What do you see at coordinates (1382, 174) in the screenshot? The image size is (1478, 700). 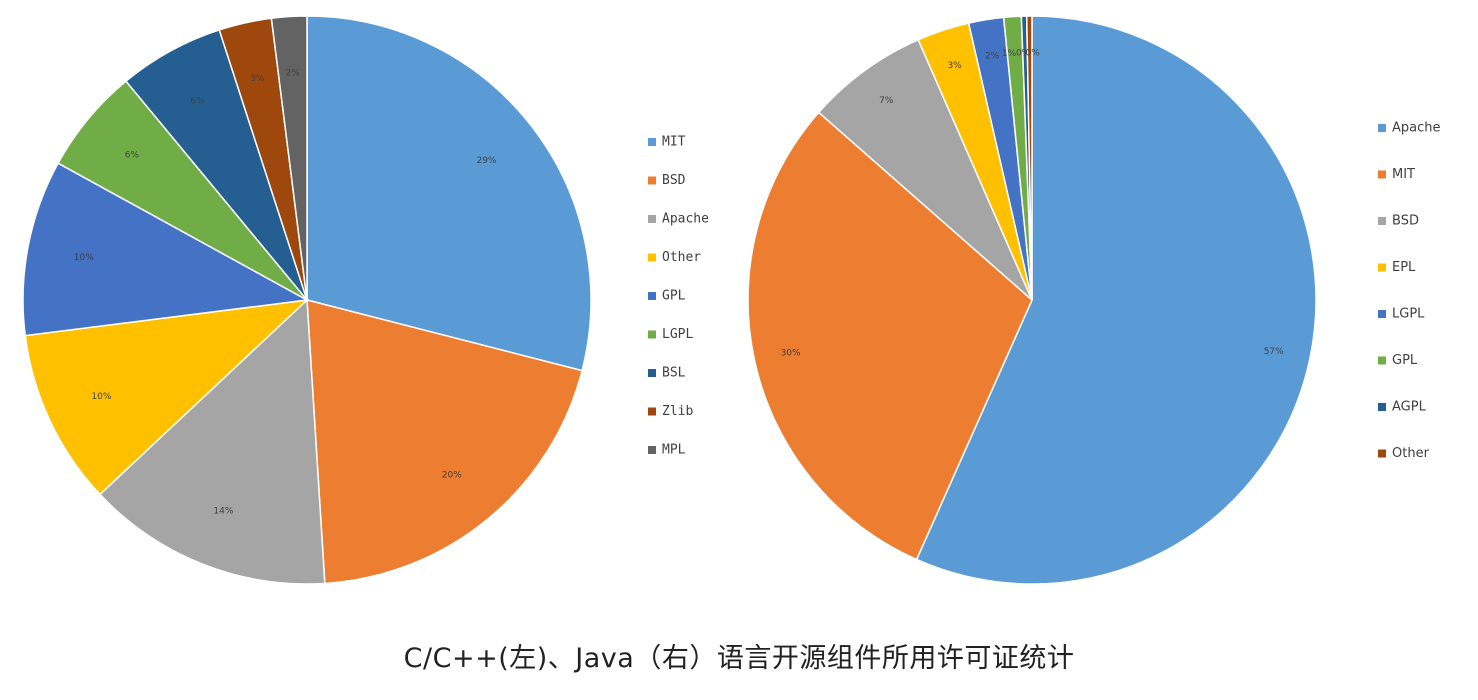 I see `legend-swatch-right-mit` at bounding box center [1382, 174].